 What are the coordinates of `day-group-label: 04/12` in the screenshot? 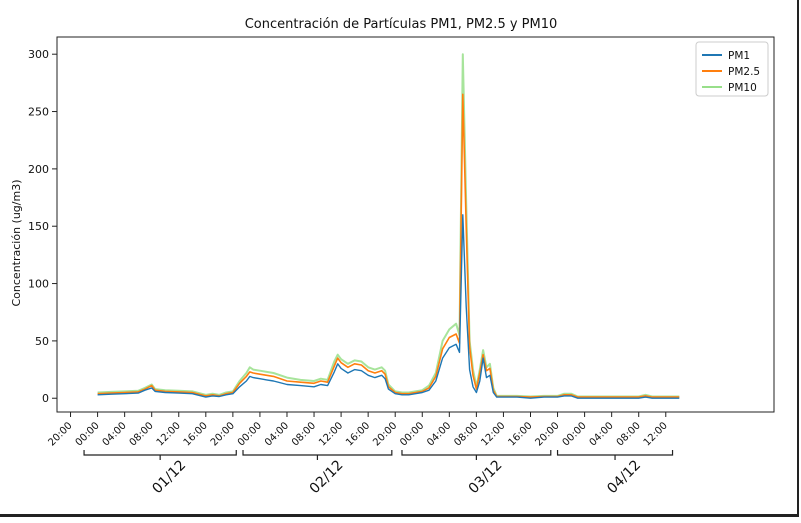 It's located at (624, 477).